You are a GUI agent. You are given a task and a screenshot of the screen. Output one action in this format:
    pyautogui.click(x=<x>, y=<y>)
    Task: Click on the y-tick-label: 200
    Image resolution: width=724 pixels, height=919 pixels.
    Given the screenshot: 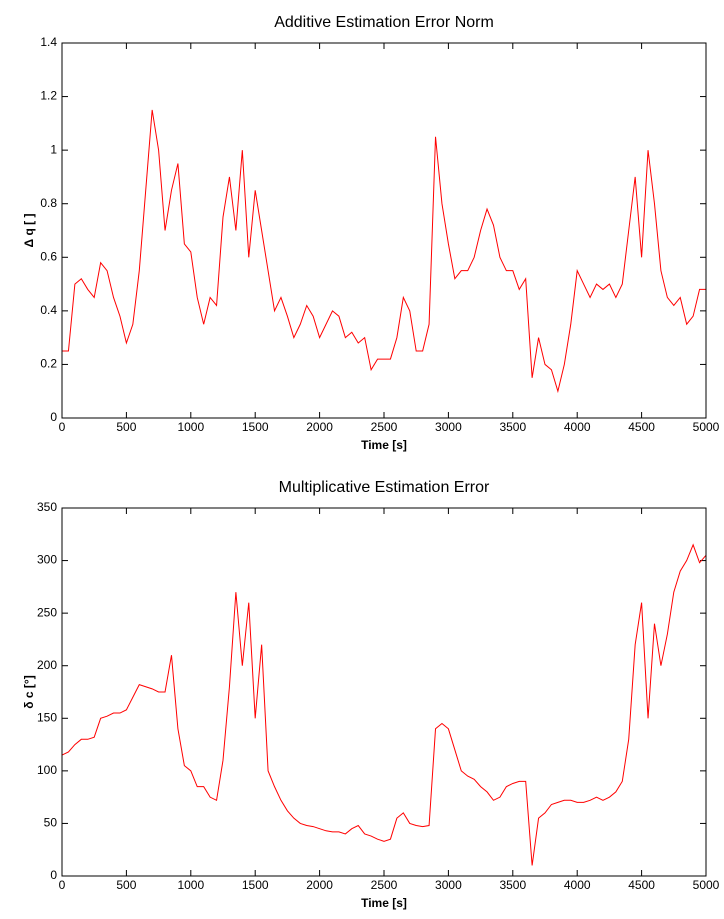 What is the action you would take?
    pyautogui.click(x=47, y=665)
    